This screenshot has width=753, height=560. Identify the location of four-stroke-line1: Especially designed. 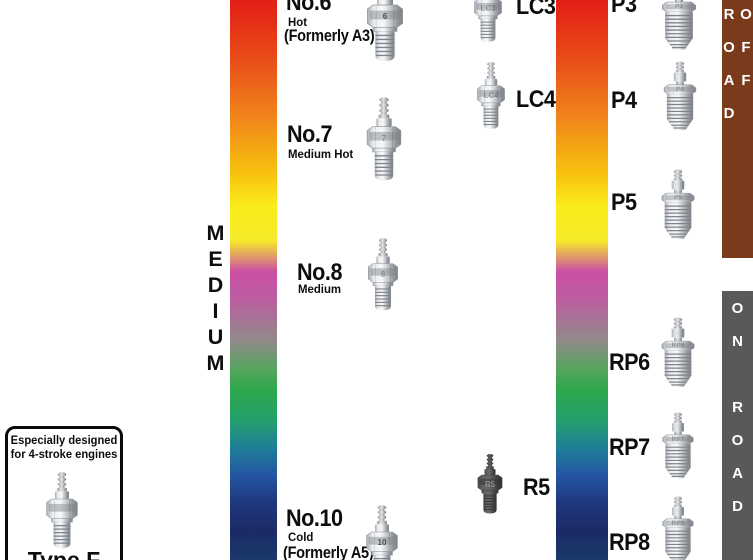
(64, 441).